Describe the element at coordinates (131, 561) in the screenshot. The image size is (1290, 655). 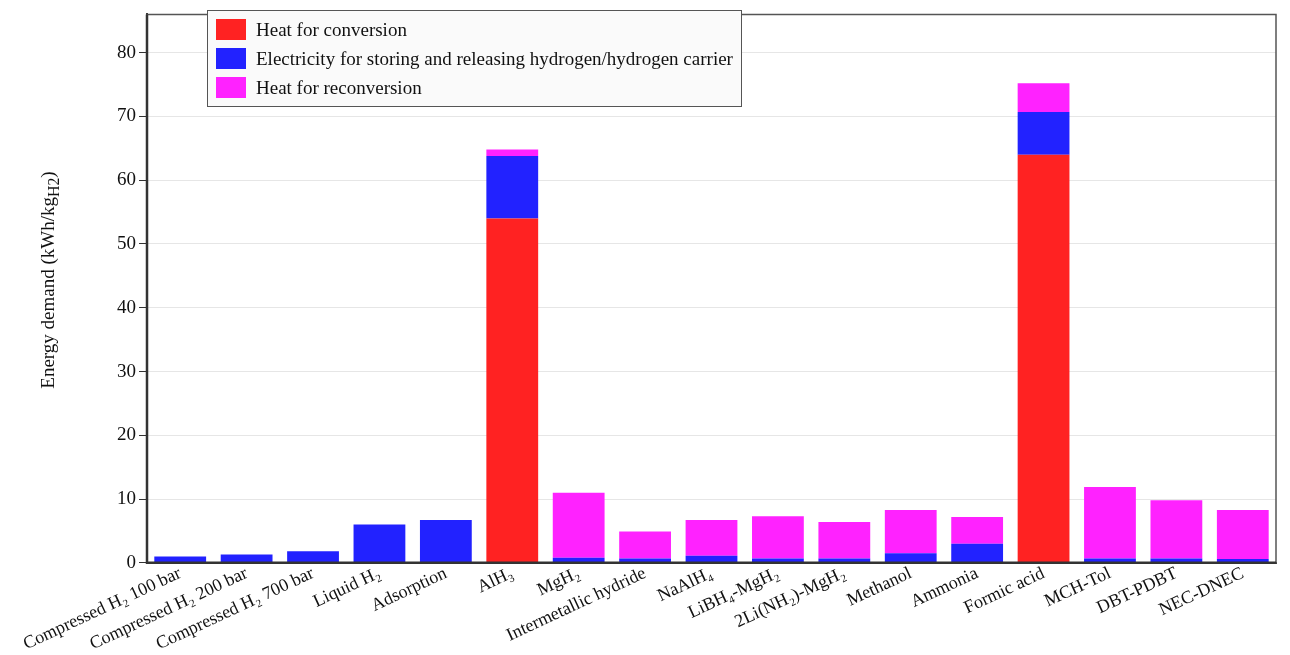
I see `y-tick-label: 0` at that location.